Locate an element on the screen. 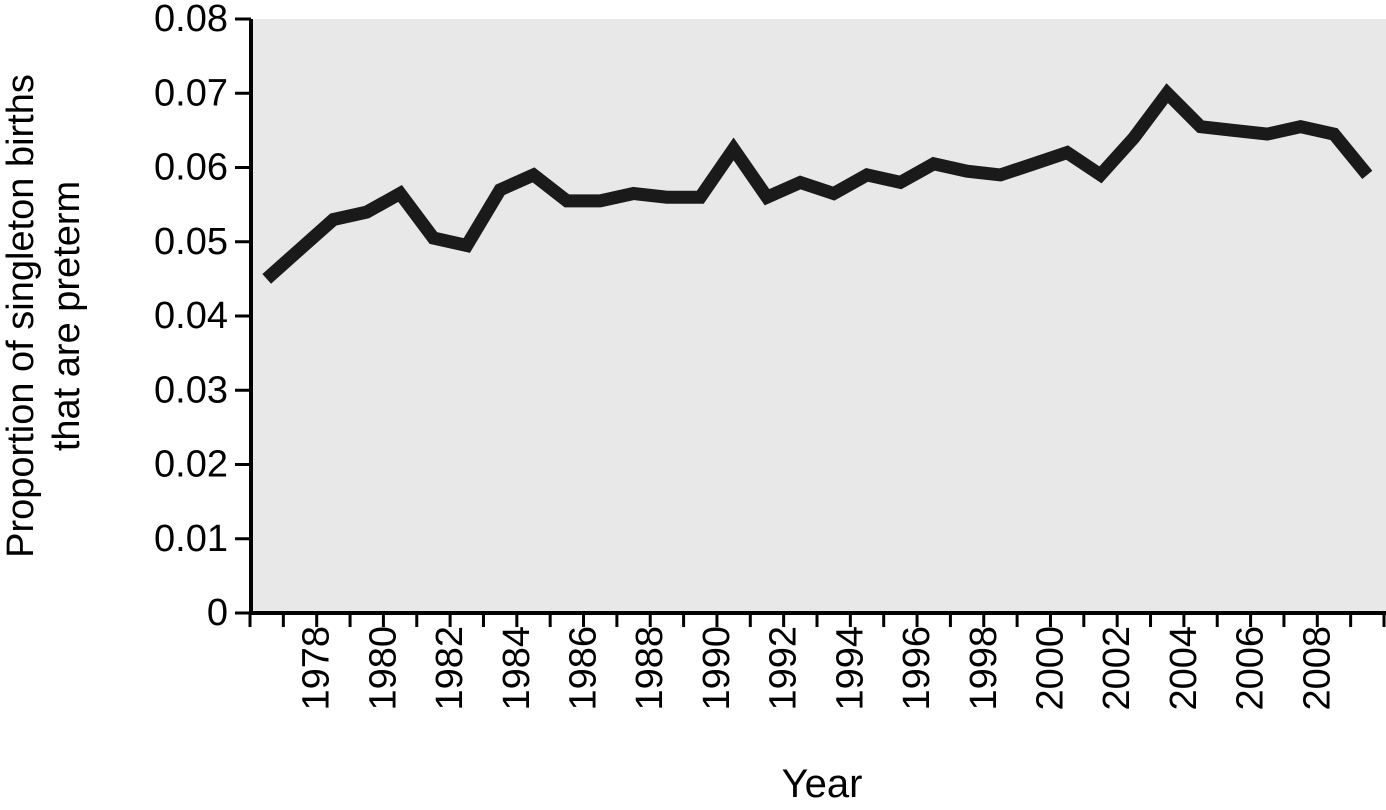 The image size is (1386, 810). y-tick-label: 0.06 is located at coordinates (191, 168).